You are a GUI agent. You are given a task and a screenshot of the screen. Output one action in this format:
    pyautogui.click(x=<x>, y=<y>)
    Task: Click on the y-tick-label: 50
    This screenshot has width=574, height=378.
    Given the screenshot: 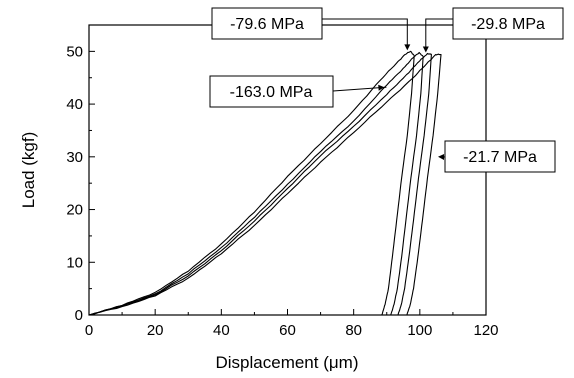 What is the action you would take?
    pyautogui.click(x=74, y=51)
    